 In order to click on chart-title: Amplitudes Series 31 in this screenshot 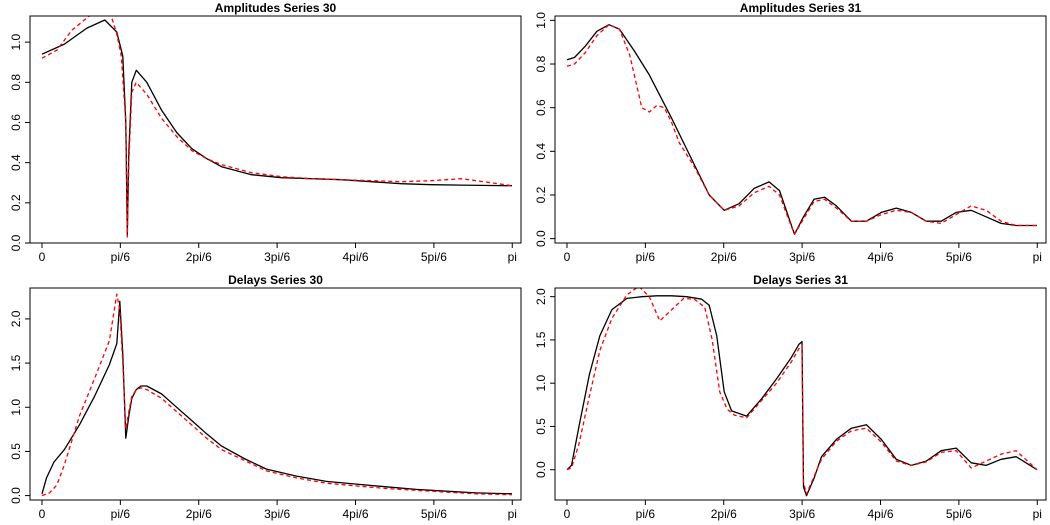, I will do `click(801, 8)`.